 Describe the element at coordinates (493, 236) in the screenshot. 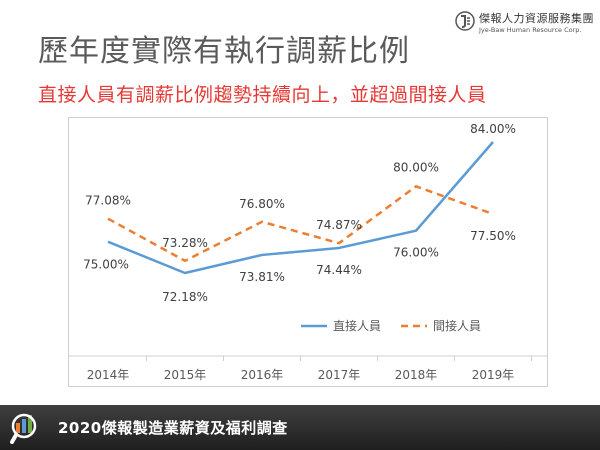

I see `data-label-indirect: 77.50%` at that location.